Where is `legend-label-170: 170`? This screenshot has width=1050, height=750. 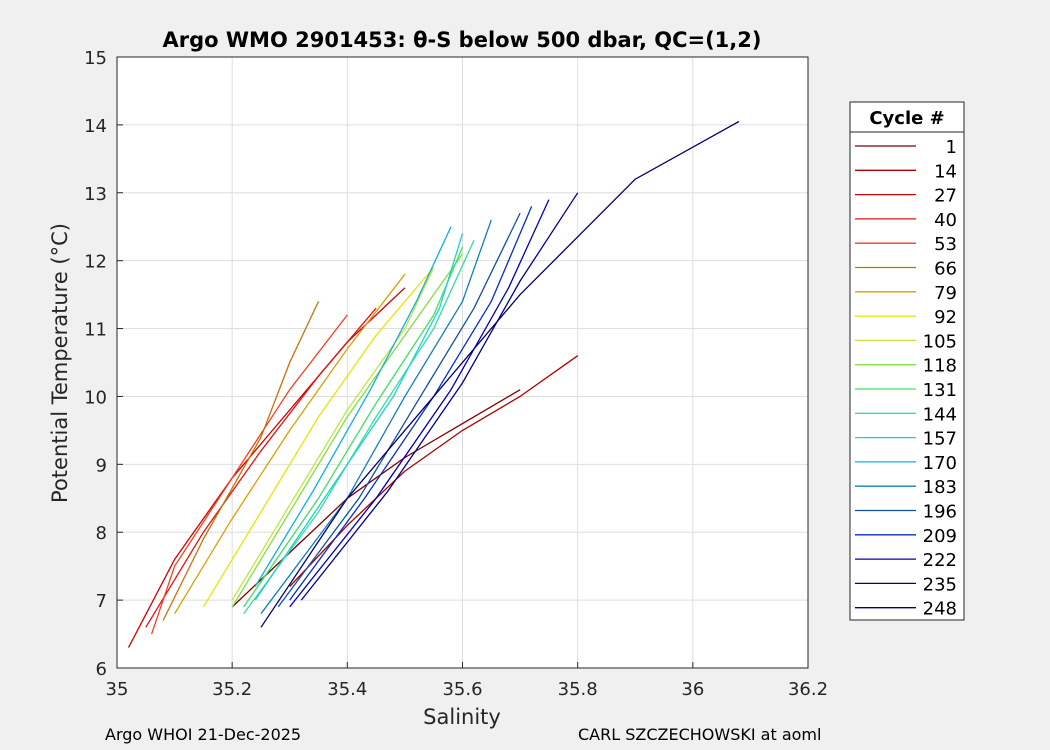
legend-label-170: 170 is located at coordinates (940, 463).